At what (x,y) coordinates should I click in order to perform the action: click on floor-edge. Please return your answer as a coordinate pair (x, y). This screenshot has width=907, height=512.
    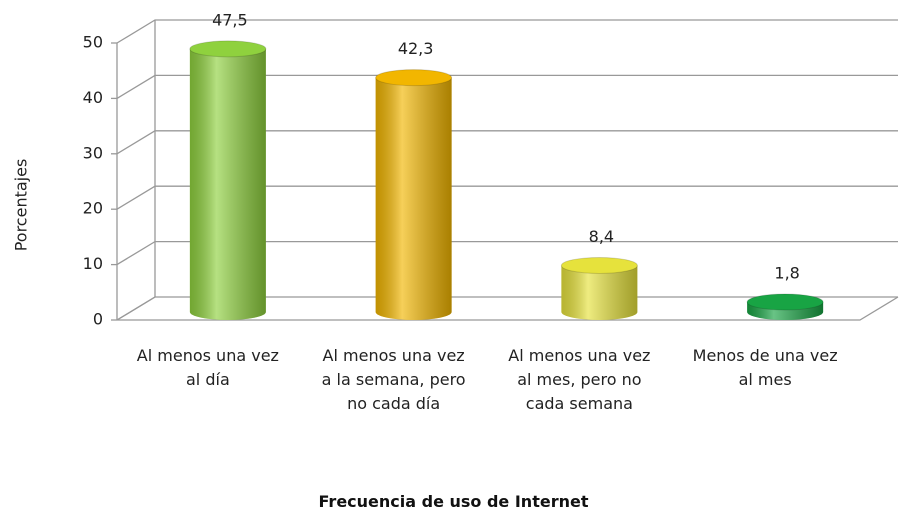
    Looking at the image, I should click on (508, 308).